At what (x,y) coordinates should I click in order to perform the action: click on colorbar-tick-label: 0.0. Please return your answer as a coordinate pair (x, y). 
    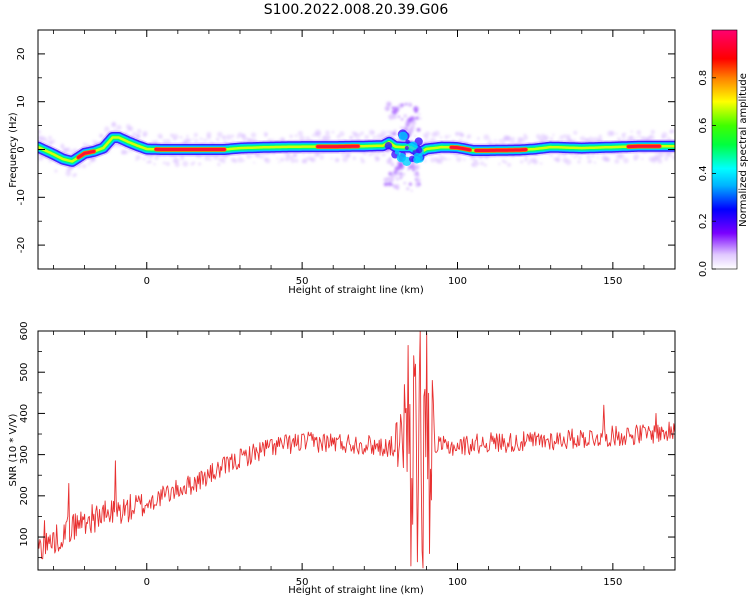
    Looking at the image, I should click on (703, 269).